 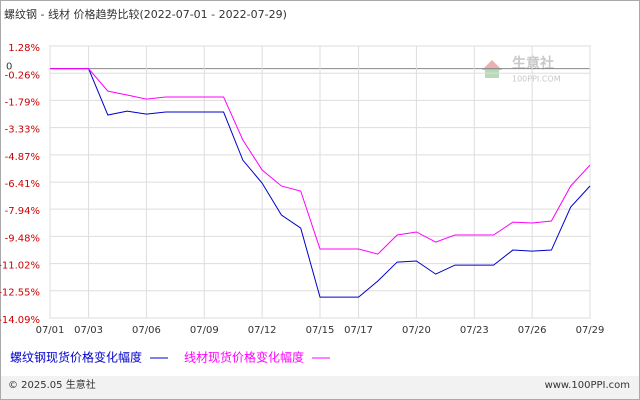 What do you see at coordinates (20, 293) in the screenshot?
I see `y-tick-label: -12.55%` at bounding box center [20, 293].